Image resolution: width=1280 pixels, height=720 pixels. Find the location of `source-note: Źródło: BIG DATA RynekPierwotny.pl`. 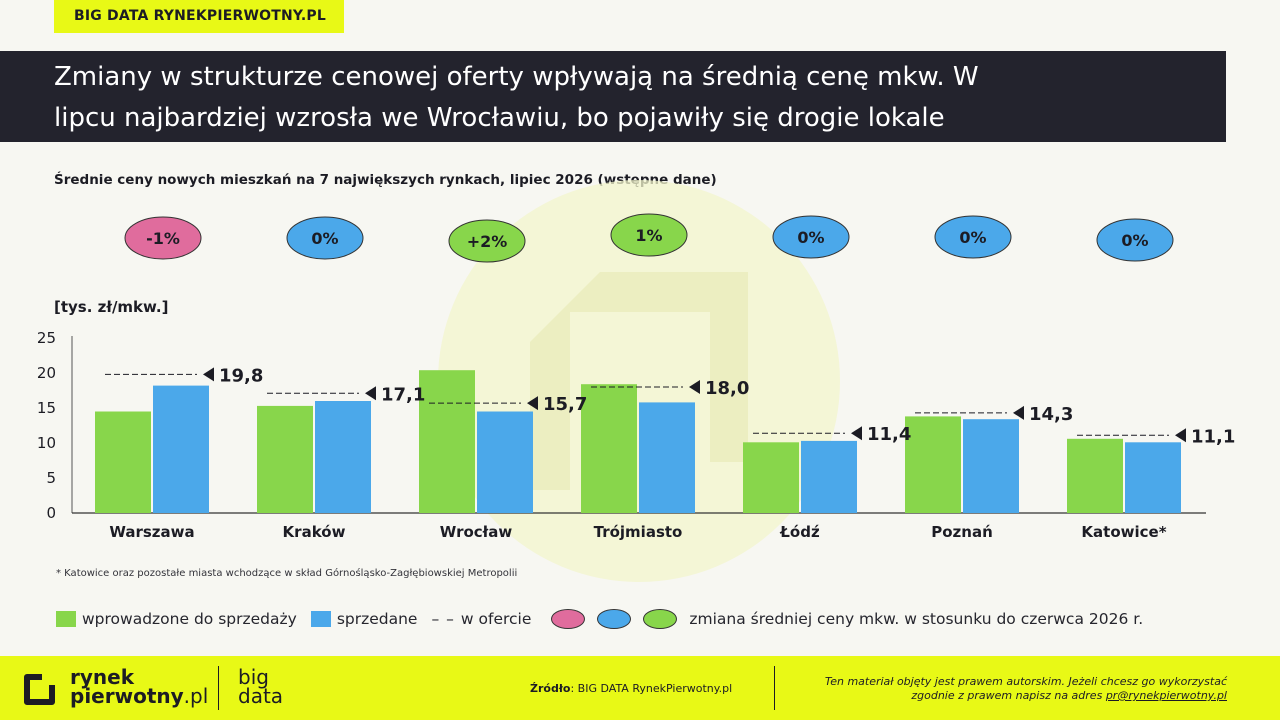

source-note: Źródło: BIG DATA RynekPierwotny.pl is located at coordinates (631, 688).